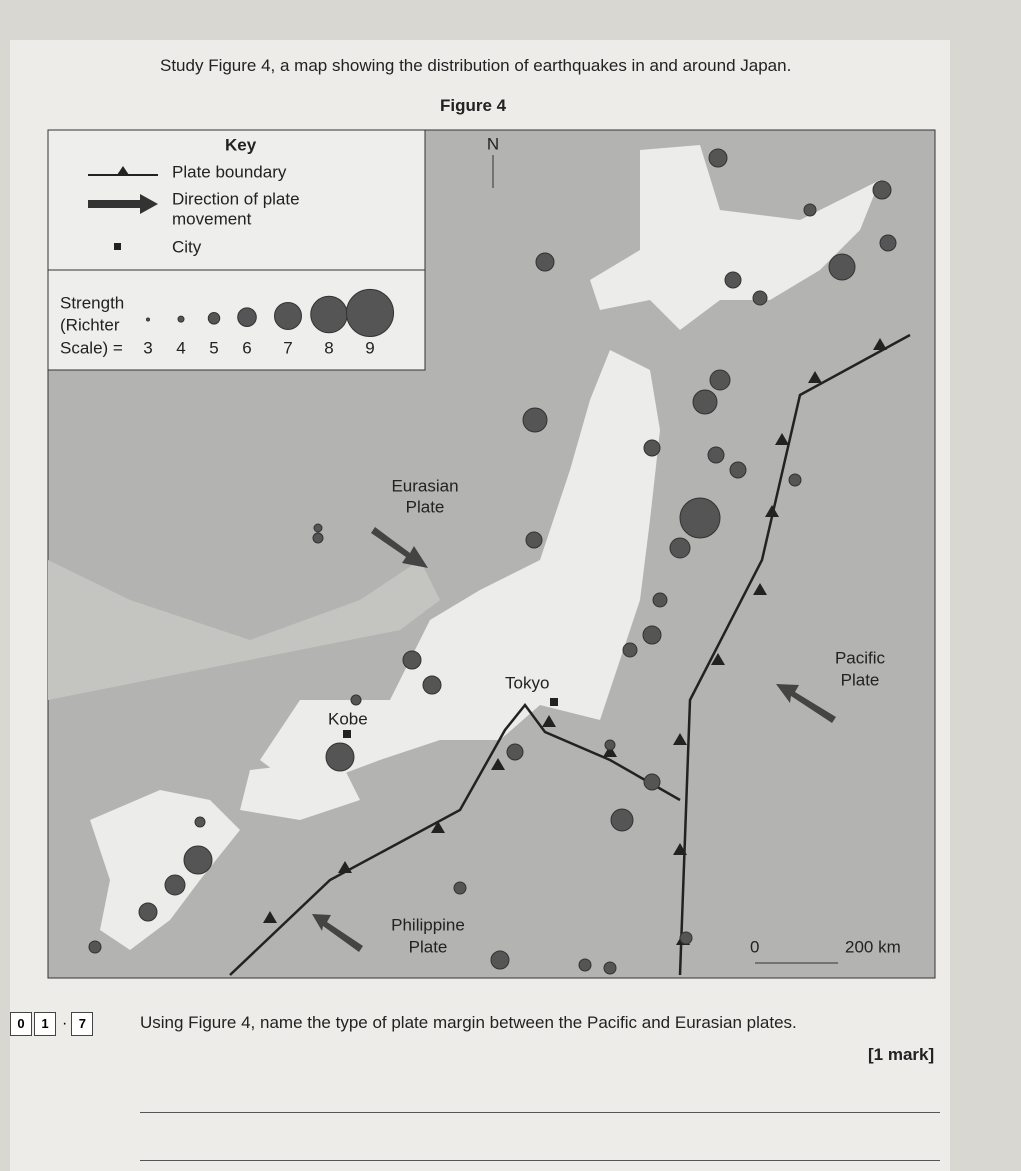 This screenshot has width=1021, height=1171. What do you see at coordinates (52, 1024) in the screenshot?
I see `question-number: 0 1 · 7` at bounding box center [52, 1024].